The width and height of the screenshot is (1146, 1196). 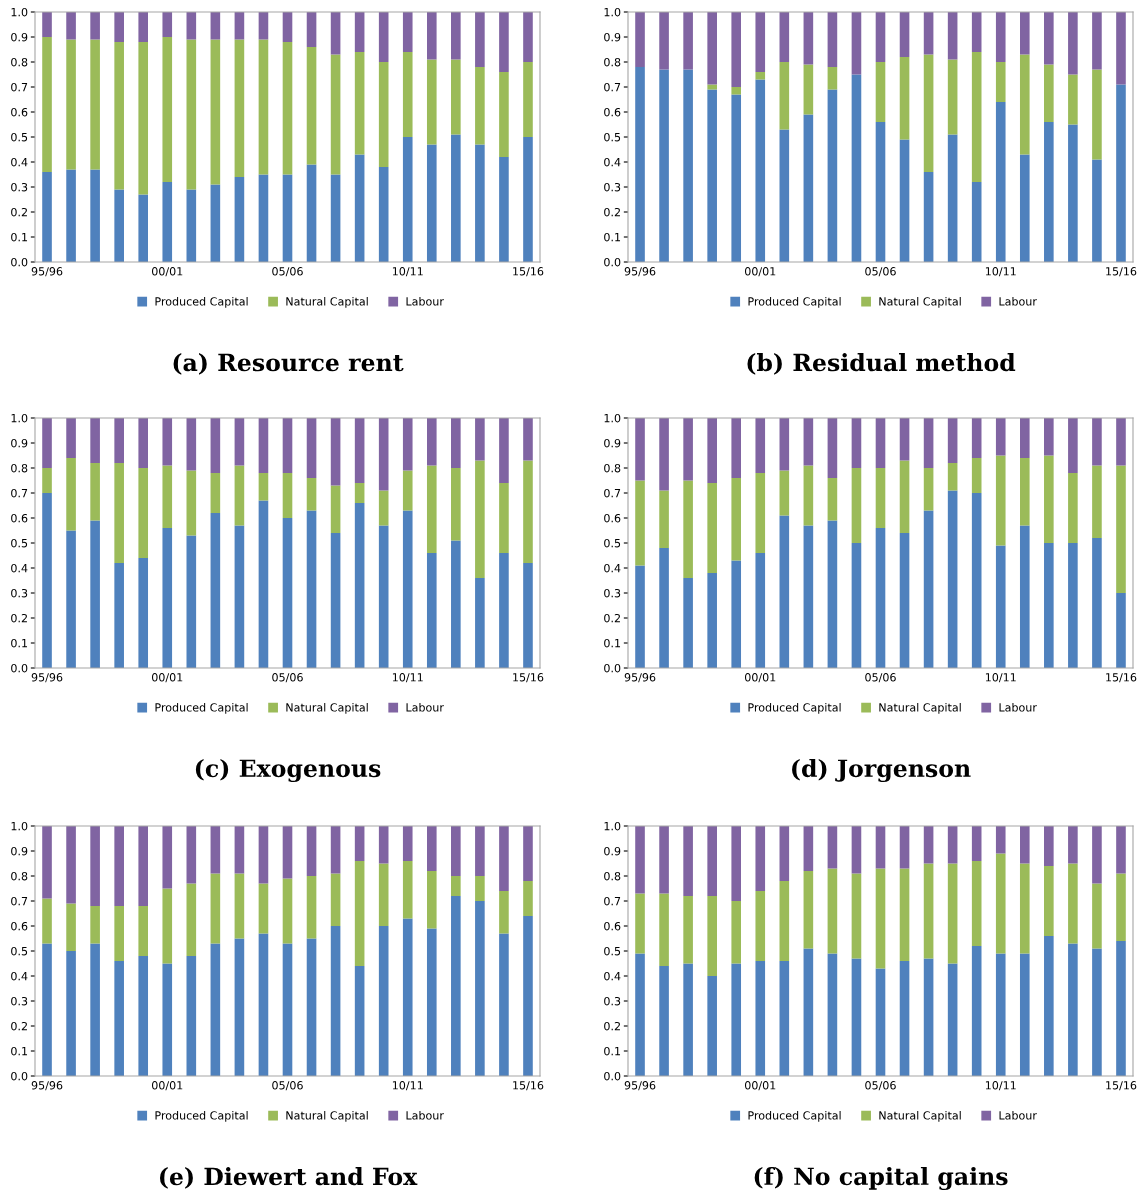 What do you see at coordinates (612, 443) in the screenshot?
I see `y-tick-label: 0.9` at bounding box center [612, 443].